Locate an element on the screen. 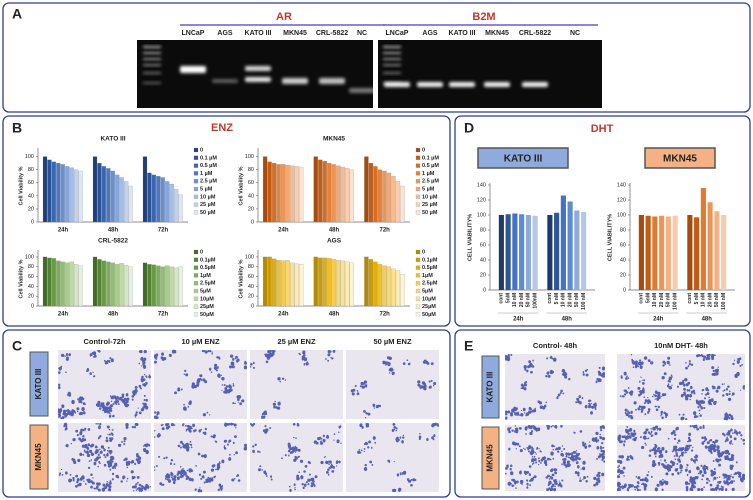  legend-label: 1µM is located at coordinates (427, 276).